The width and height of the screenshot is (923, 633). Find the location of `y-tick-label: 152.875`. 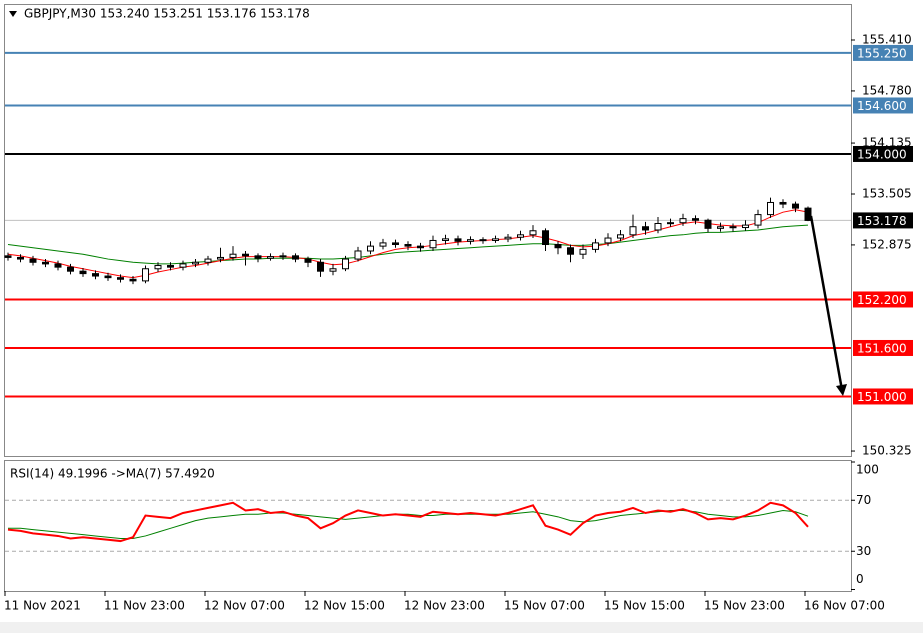

y-tick-label: 152.875 is located at coordinates (887, 244).